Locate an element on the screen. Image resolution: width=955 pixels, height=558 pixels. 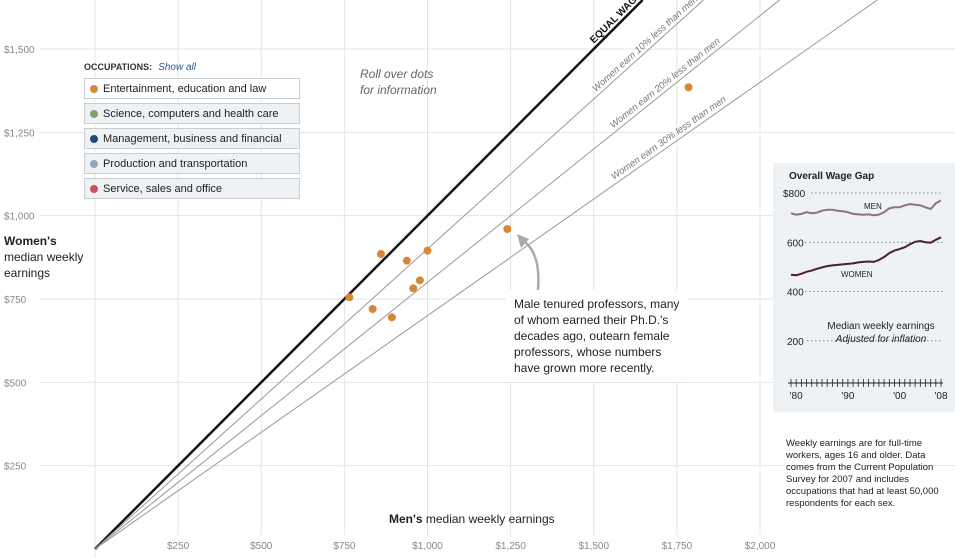
legend-item-label: Entertainment, education and law is located at coordinates (185, 88).